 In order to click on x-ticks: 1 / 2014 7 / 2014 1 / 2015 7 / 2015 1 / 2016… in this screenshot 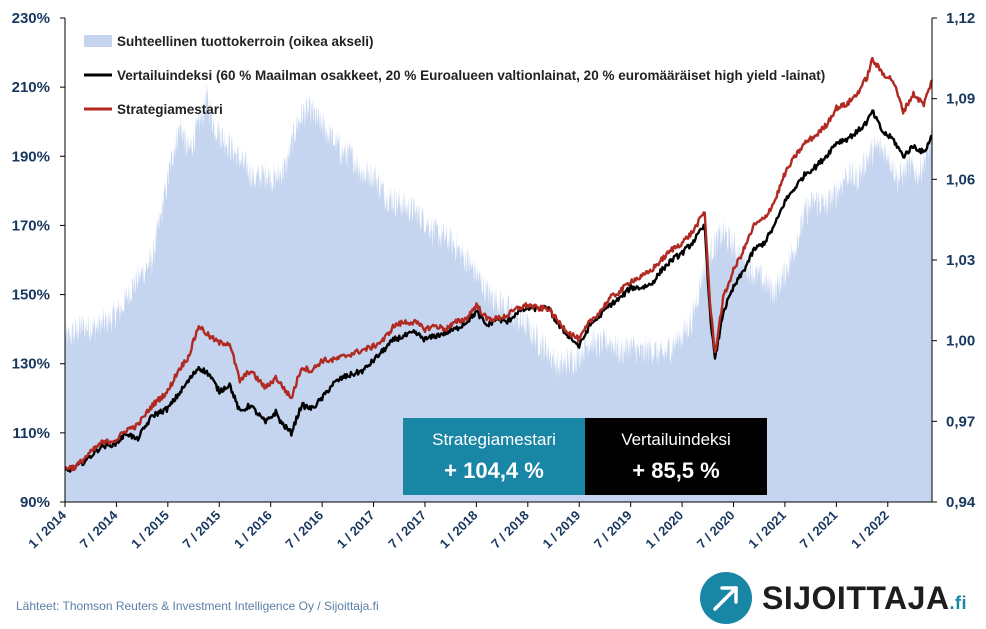, I will do `click(458, 526)`.